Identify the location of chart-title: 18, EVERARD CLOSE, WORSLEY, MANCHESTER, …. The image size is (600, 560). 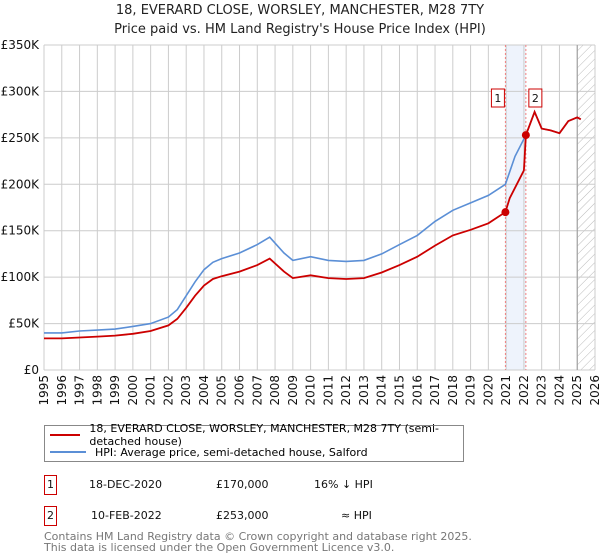
(300, 10).